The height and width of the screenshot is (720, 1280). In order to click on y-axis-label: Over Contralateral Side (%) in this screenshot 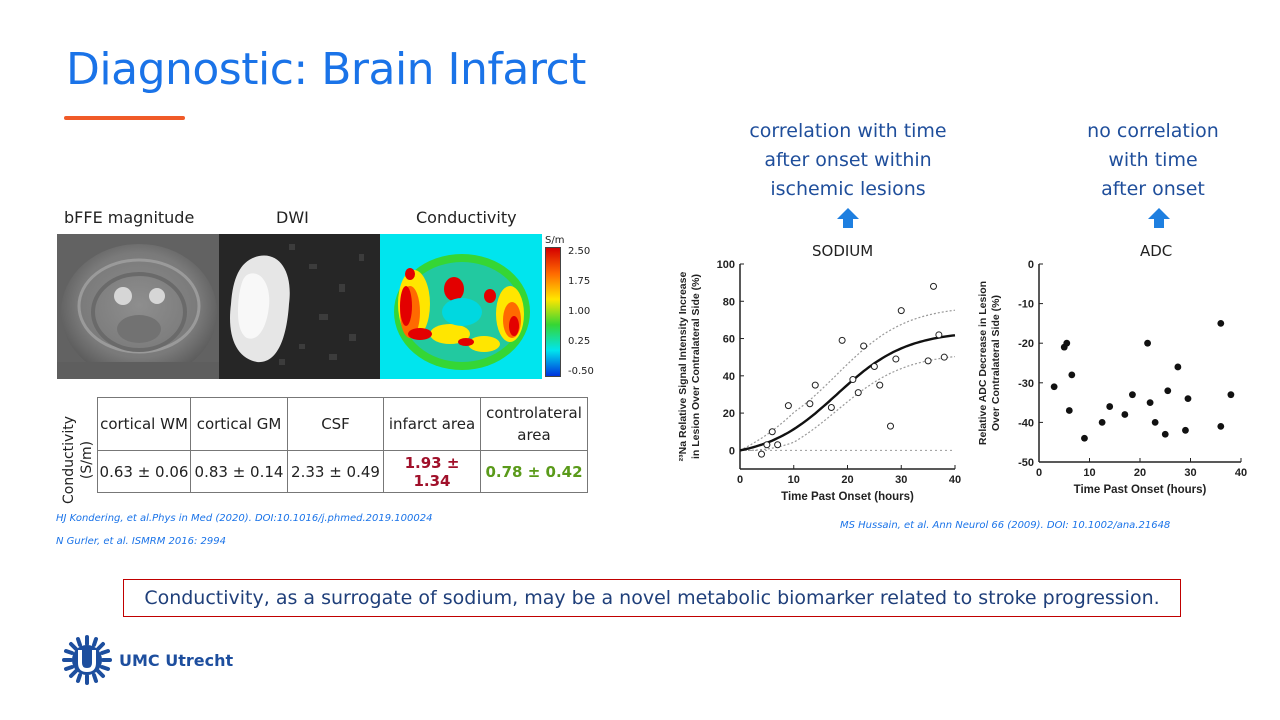, I will do `click(996, 363)`.